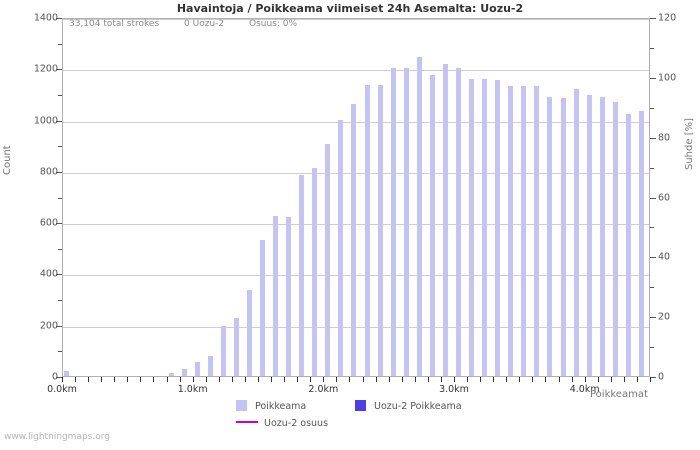  What do you see at coordinates (418, 406) in the screenshot?
I see `legend-label: Uozu-2 Poikkeama` at bounding box center [418, 406].